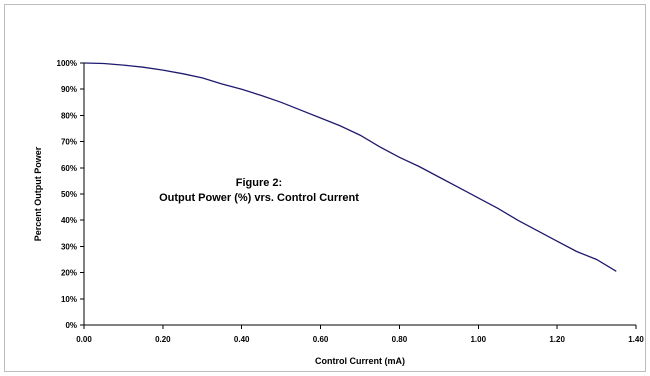 This screenshot has width=650, height=376. Describe the element at coordinates (69, 299) in the screenshot. I see `y-tick-label: 10%` at that location.